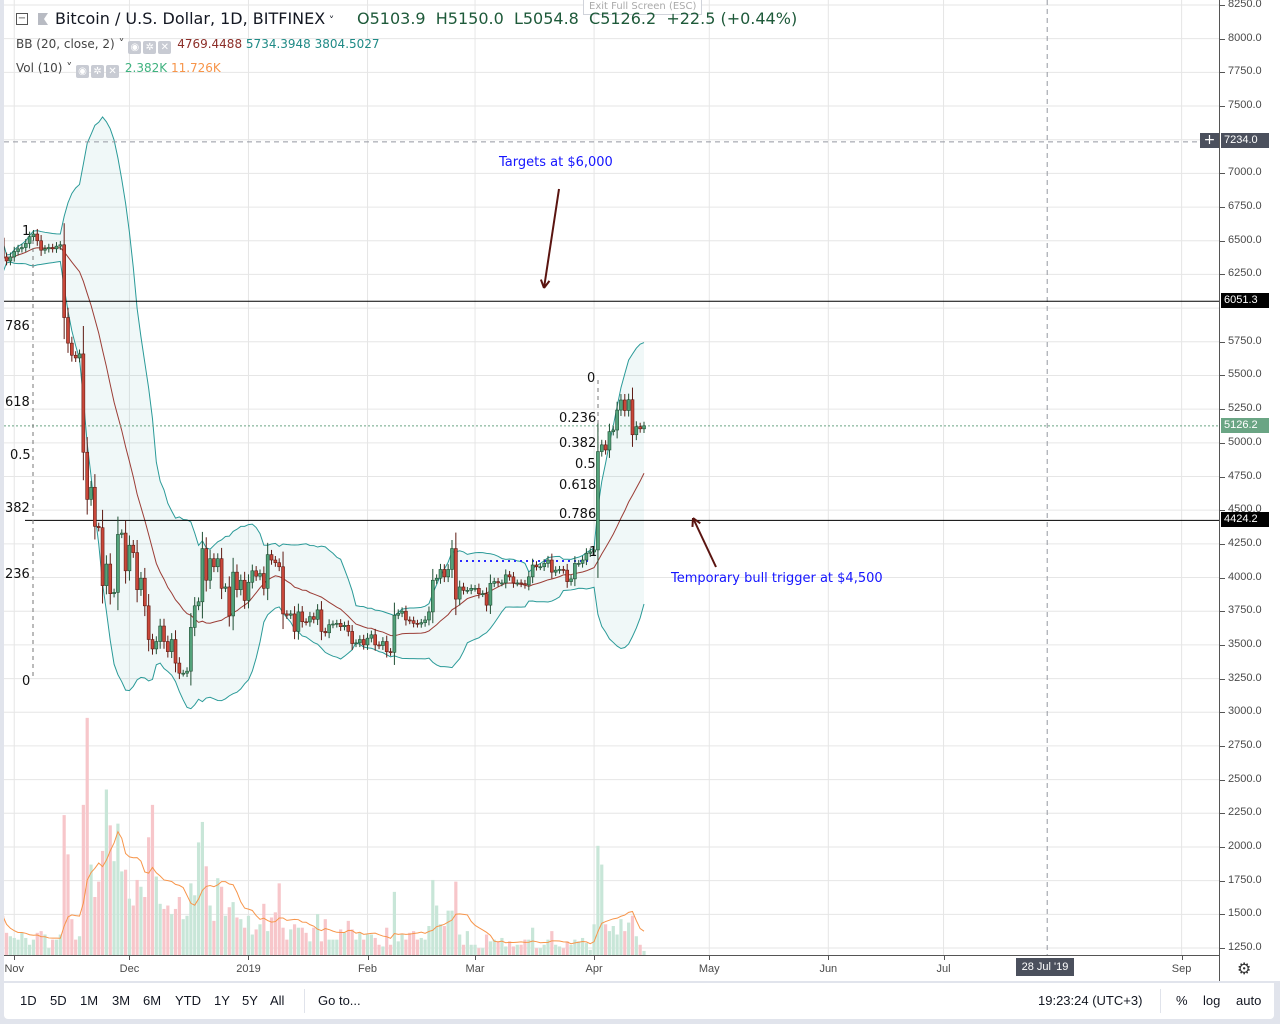 Image resolution: width=1280 pixels, height=1024 pixels. I want to click on percent-scale-button: %, so click(1182, 1000).